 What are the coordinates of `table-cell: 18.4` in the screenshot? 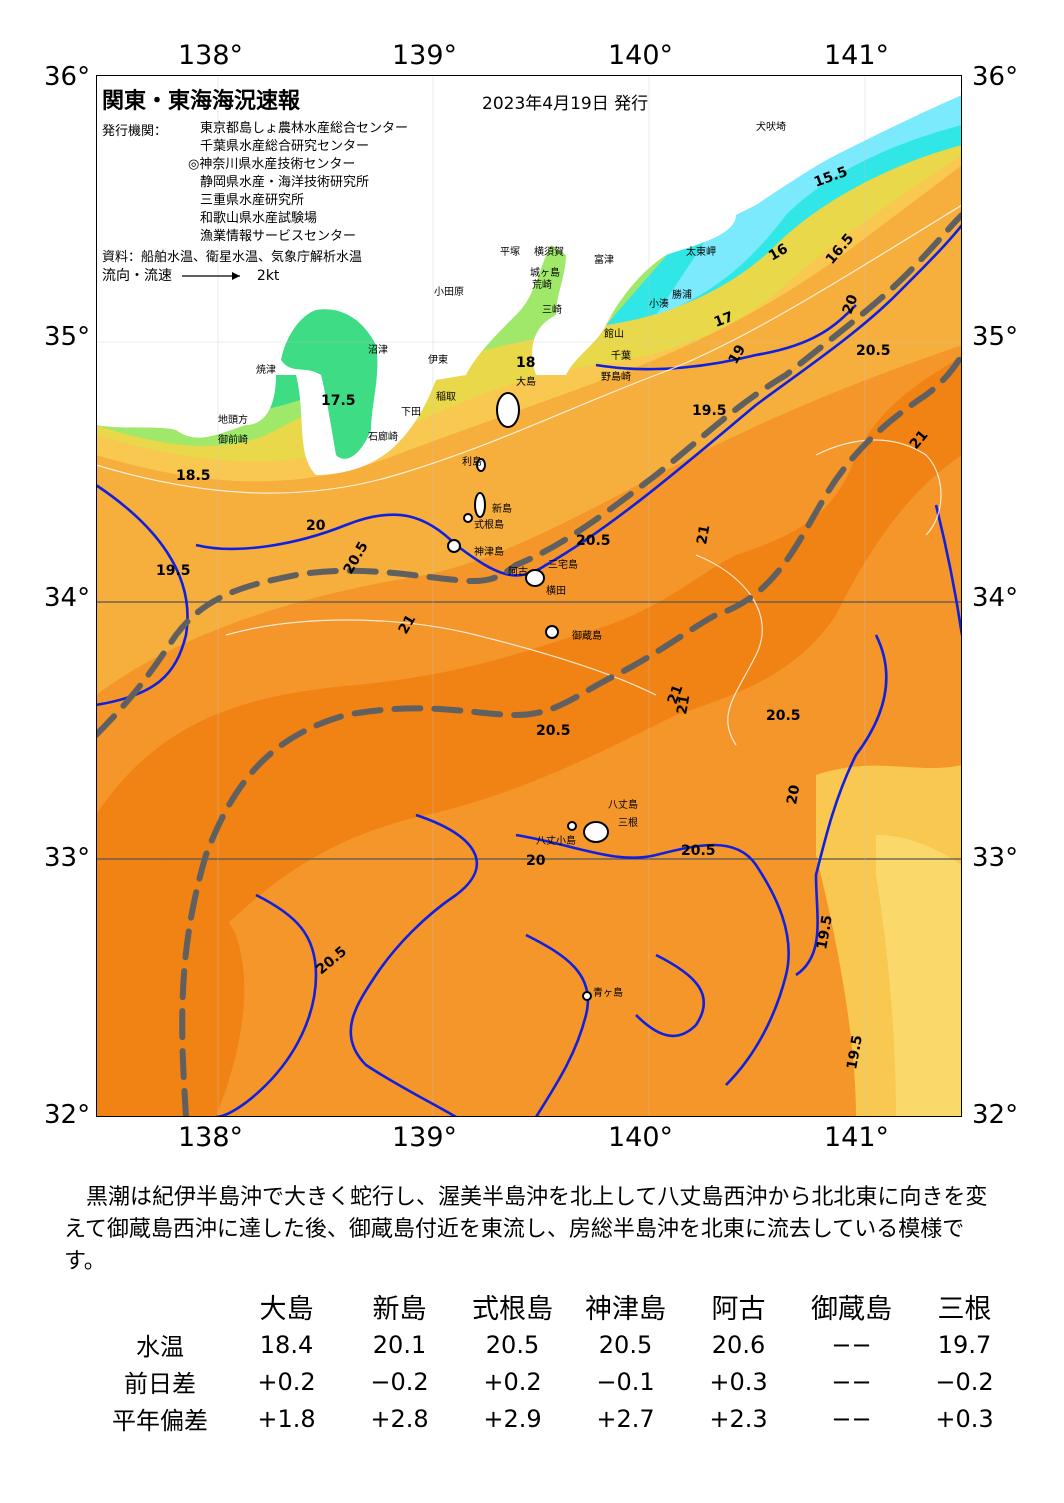 It's located at (286, 1344).